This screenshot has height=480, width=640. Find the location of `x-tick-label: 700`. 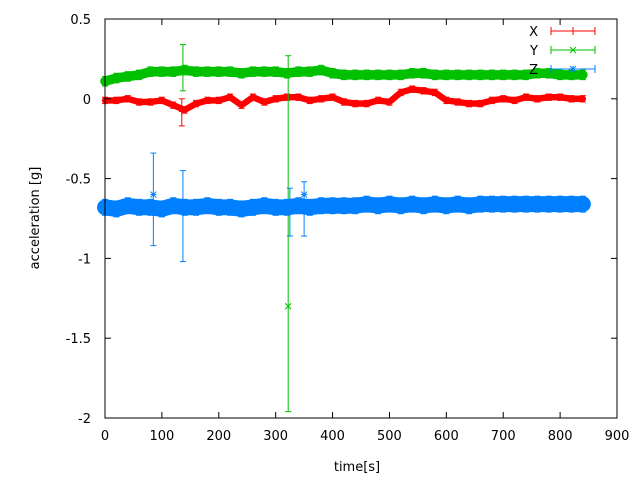

x-tick-label: 700 is located at coordinates (503, 436).